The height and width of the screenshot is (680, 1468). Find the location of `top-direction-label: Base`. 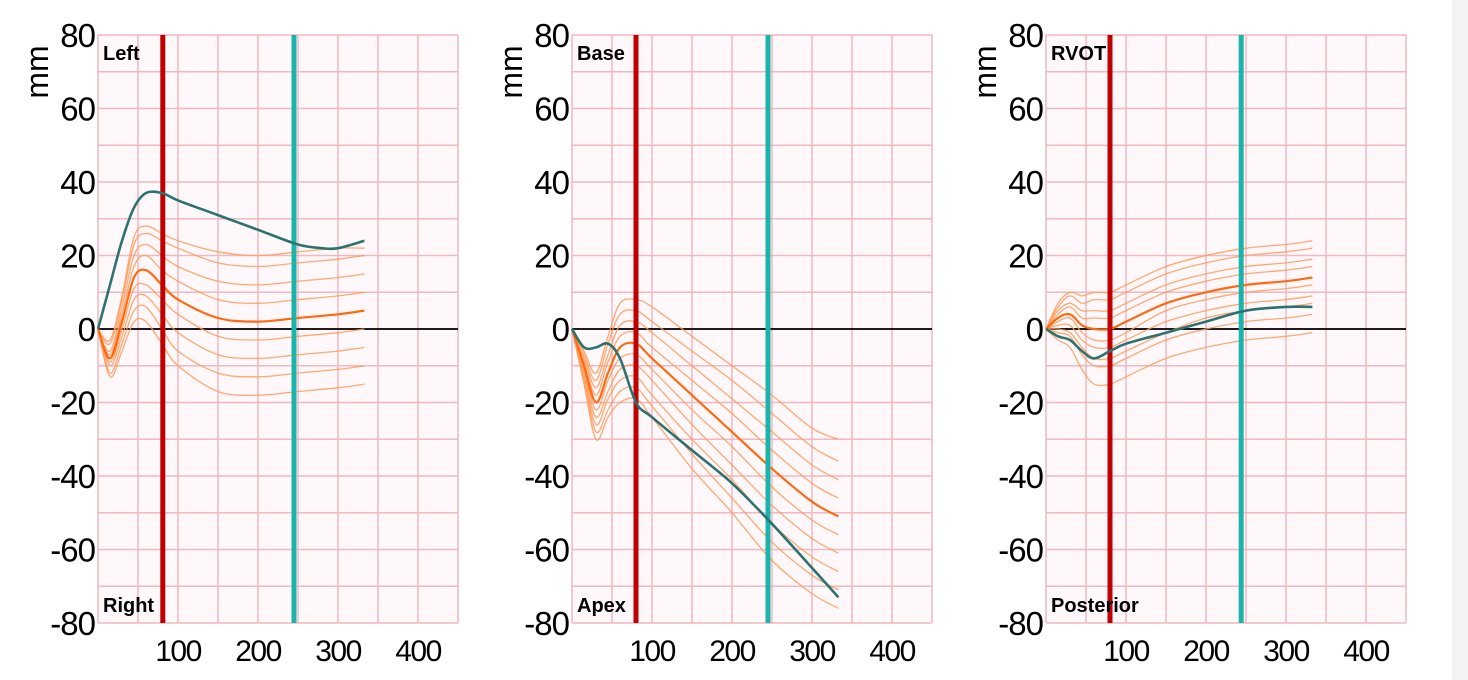

top-direction-label: Base is located at coordinates (601, 54).